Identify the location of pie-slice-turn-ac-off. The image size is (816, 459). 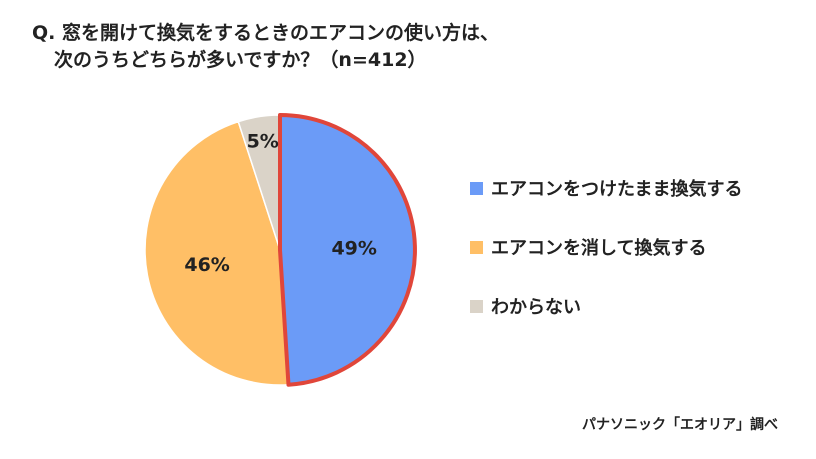
(217, 253).